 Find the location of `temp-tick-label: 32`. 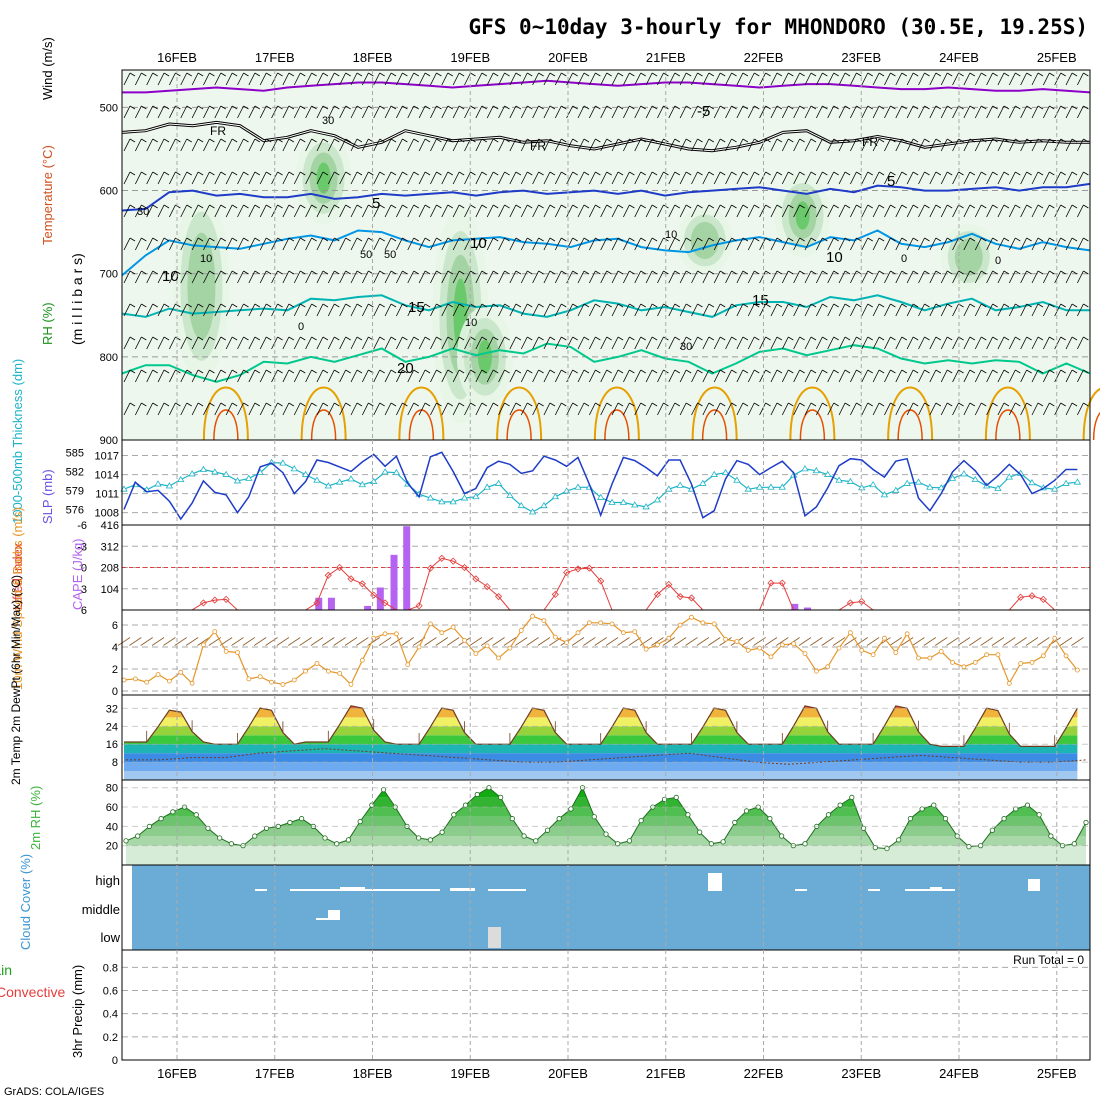

temp-tick-label: 32 is located at coordinates (112, 709).